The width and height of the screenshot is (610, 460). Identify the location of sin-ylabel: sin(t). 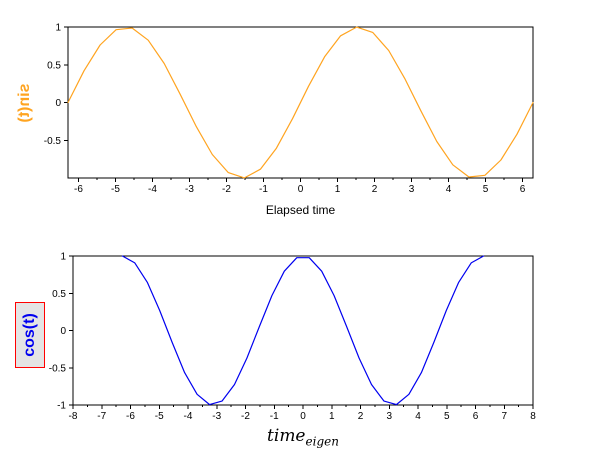
(24, 103).